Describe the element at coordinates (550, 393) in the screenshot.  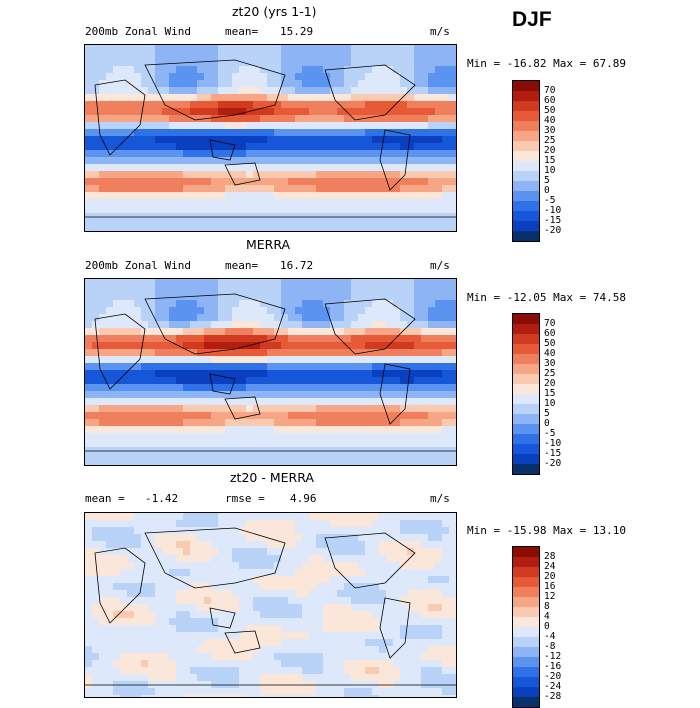
I see `colorbar-tick-label: 15` at that location.